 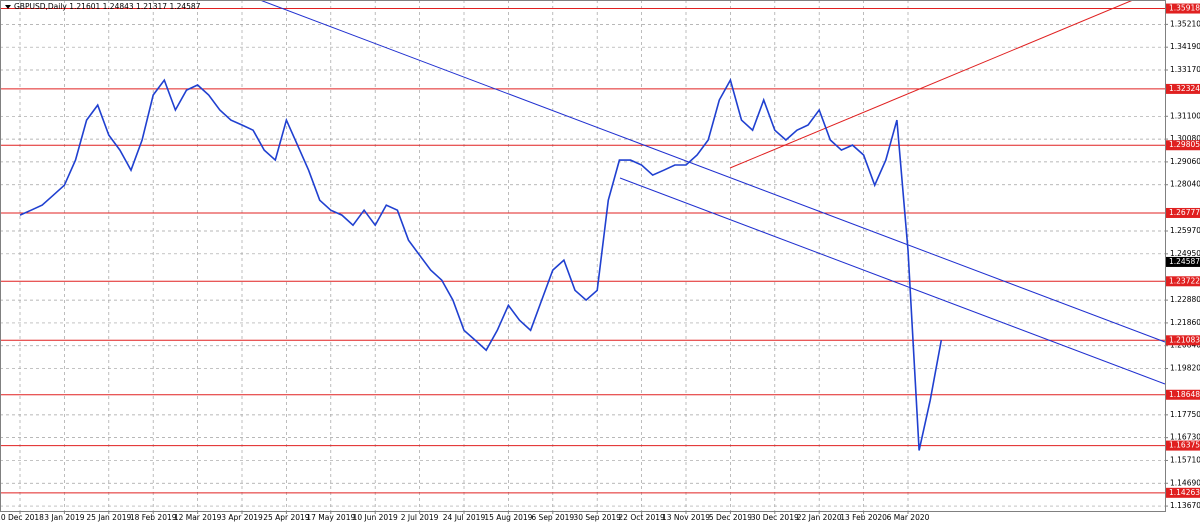 I want to click on y-tick-label: 1.14690, so click(x=1185, y=482).